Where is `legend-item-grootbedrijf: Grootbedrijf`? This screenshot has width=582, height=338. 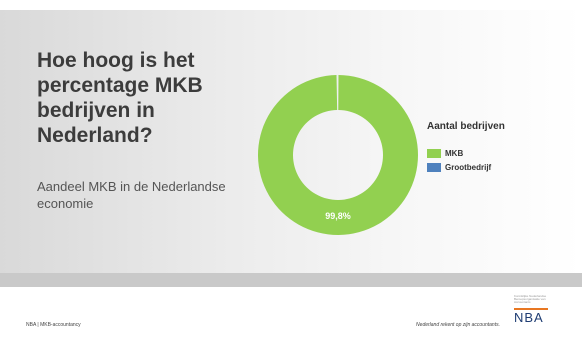 legend-item-grootbedrijf: Grootbedrijf is located at coordinates (459, 167).